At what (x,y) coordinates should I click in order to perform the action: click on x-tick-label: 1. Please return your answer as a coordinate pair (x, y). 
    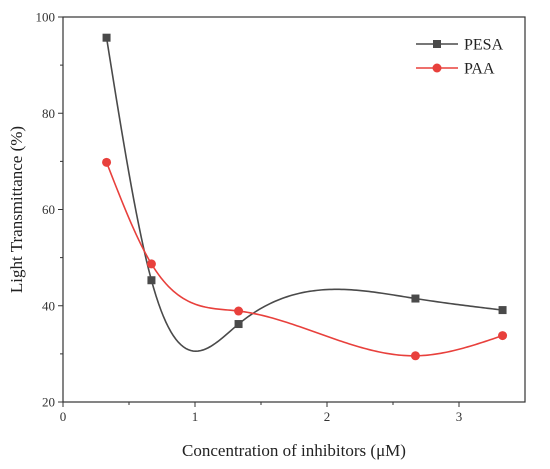
    Looking at the image, I should click on (195, 416).